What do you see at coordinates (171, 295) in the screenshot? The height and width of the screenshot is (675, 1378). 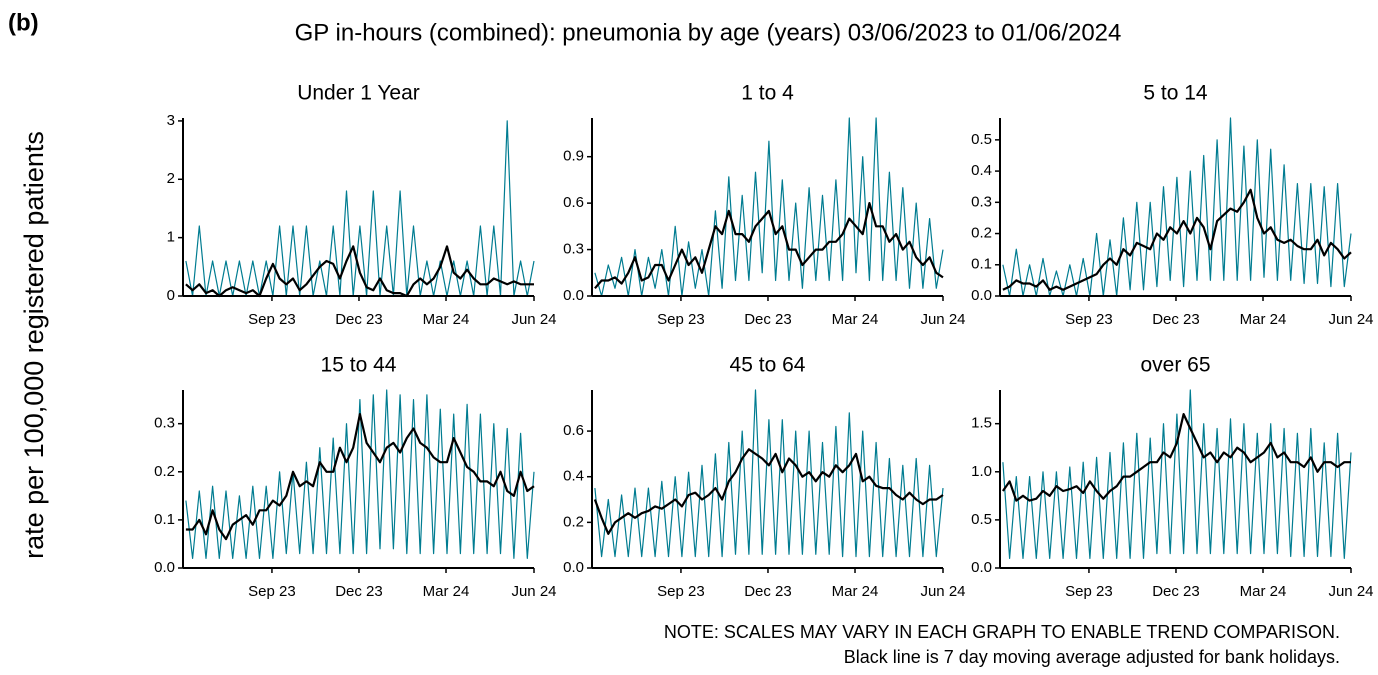 I see `y-tick-label: 0` at bounding box center [171, 295].